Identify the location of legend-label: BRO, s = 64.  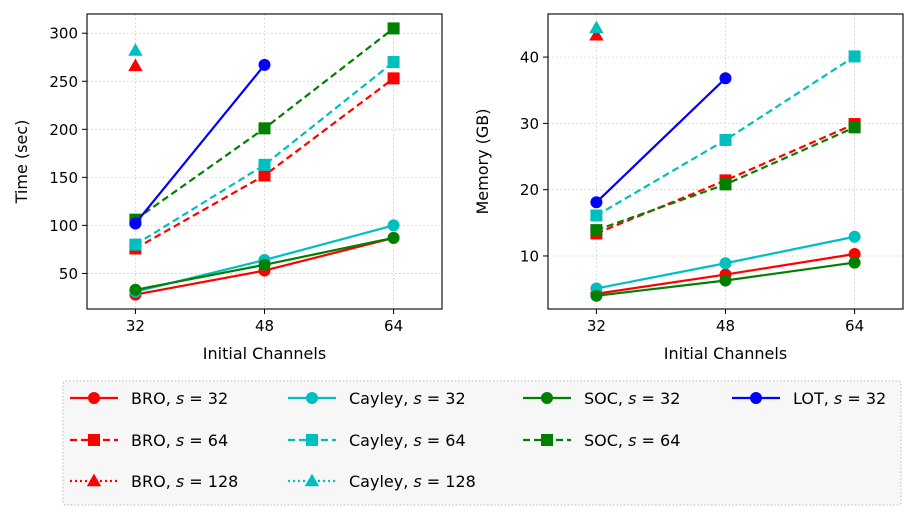
(179, 440).